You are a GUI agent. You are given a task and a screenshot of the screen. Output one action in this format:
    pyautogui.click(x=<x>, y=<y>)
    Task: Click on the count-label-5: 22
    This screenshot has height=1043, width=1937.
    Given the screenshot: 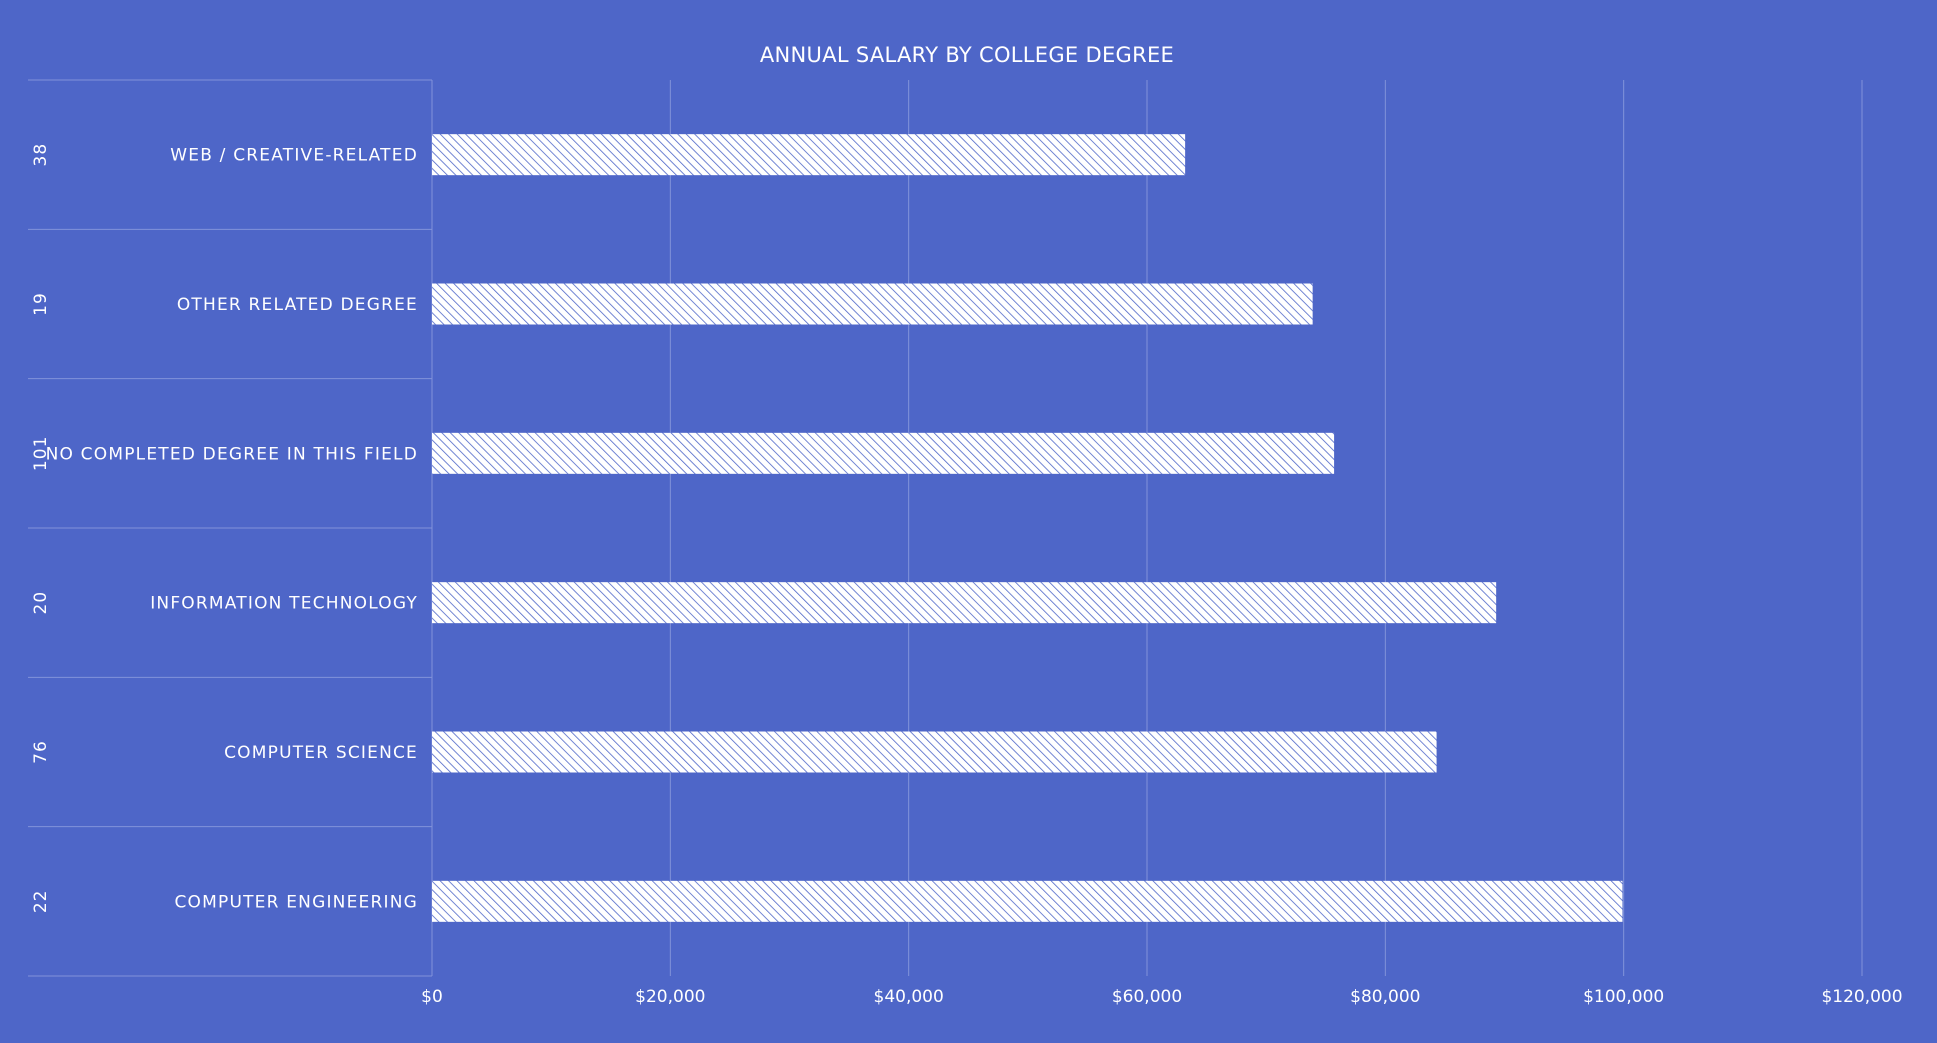 What is the action you would take?
    pyautogui.click(x=41, y=902)
    